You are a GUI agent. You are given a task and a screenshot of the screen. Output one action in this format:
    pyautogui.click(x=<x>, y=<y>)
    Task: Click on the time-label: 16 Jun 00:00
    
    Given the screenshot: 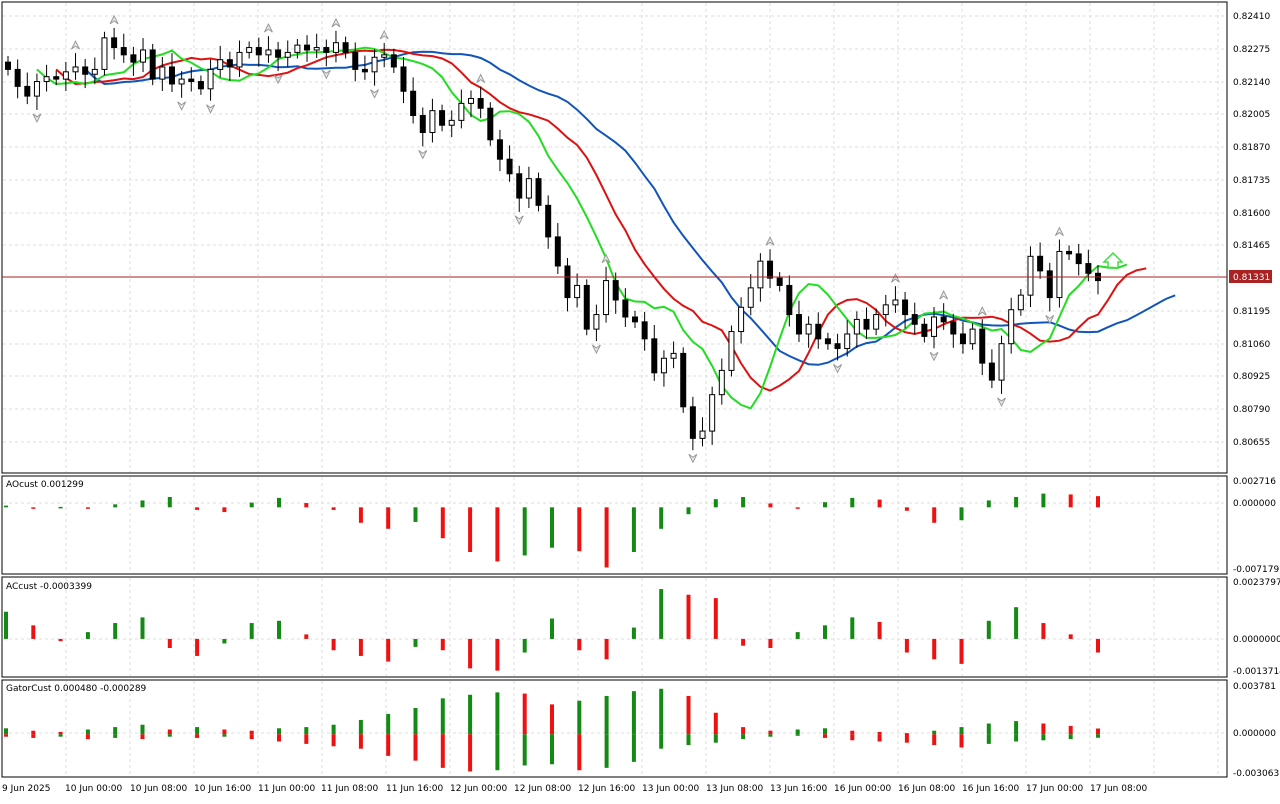 What is the action you would take?
    pyautogui.click(x=862, y=789)
    